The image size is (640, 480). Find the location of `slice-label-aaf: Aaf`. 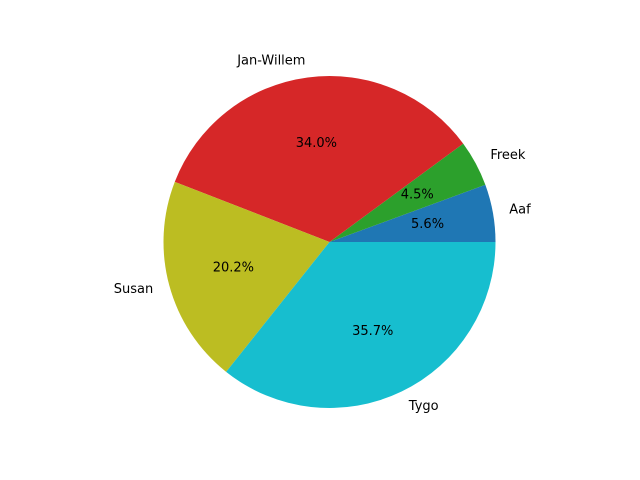

slice-label-aaf: Aaf is located at coordinates (520, 210).